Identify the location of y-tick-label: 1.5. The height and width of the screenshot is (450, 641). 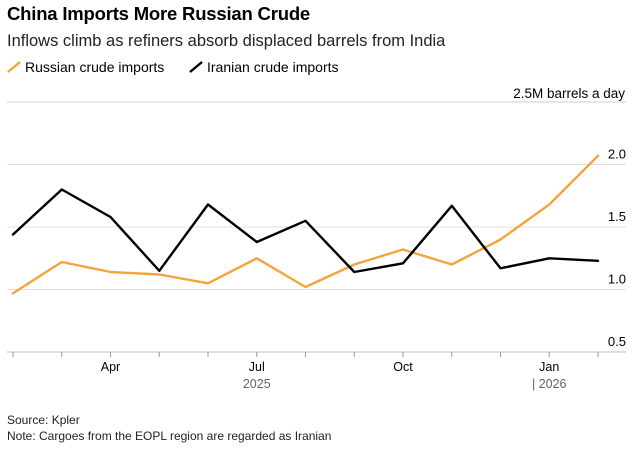
(617, 216).